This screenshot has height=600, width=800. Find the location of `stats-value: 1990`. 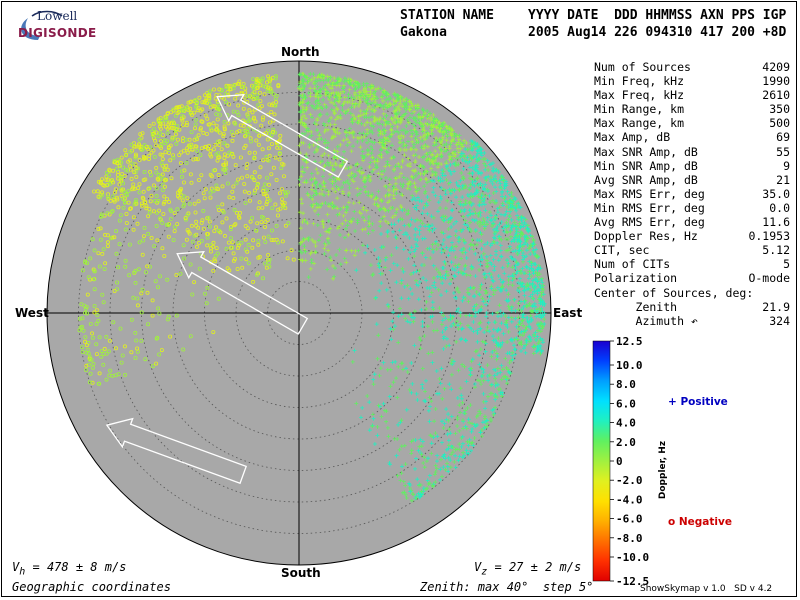

stats-value: 1990 is located at coordinates (776, 81).